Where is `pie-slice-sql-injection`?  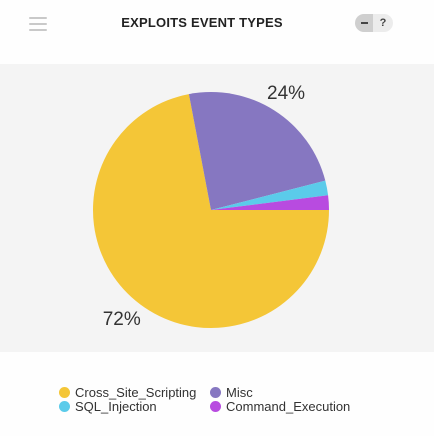
pie-slice-sql-injection is located at coordinates (270, 195).